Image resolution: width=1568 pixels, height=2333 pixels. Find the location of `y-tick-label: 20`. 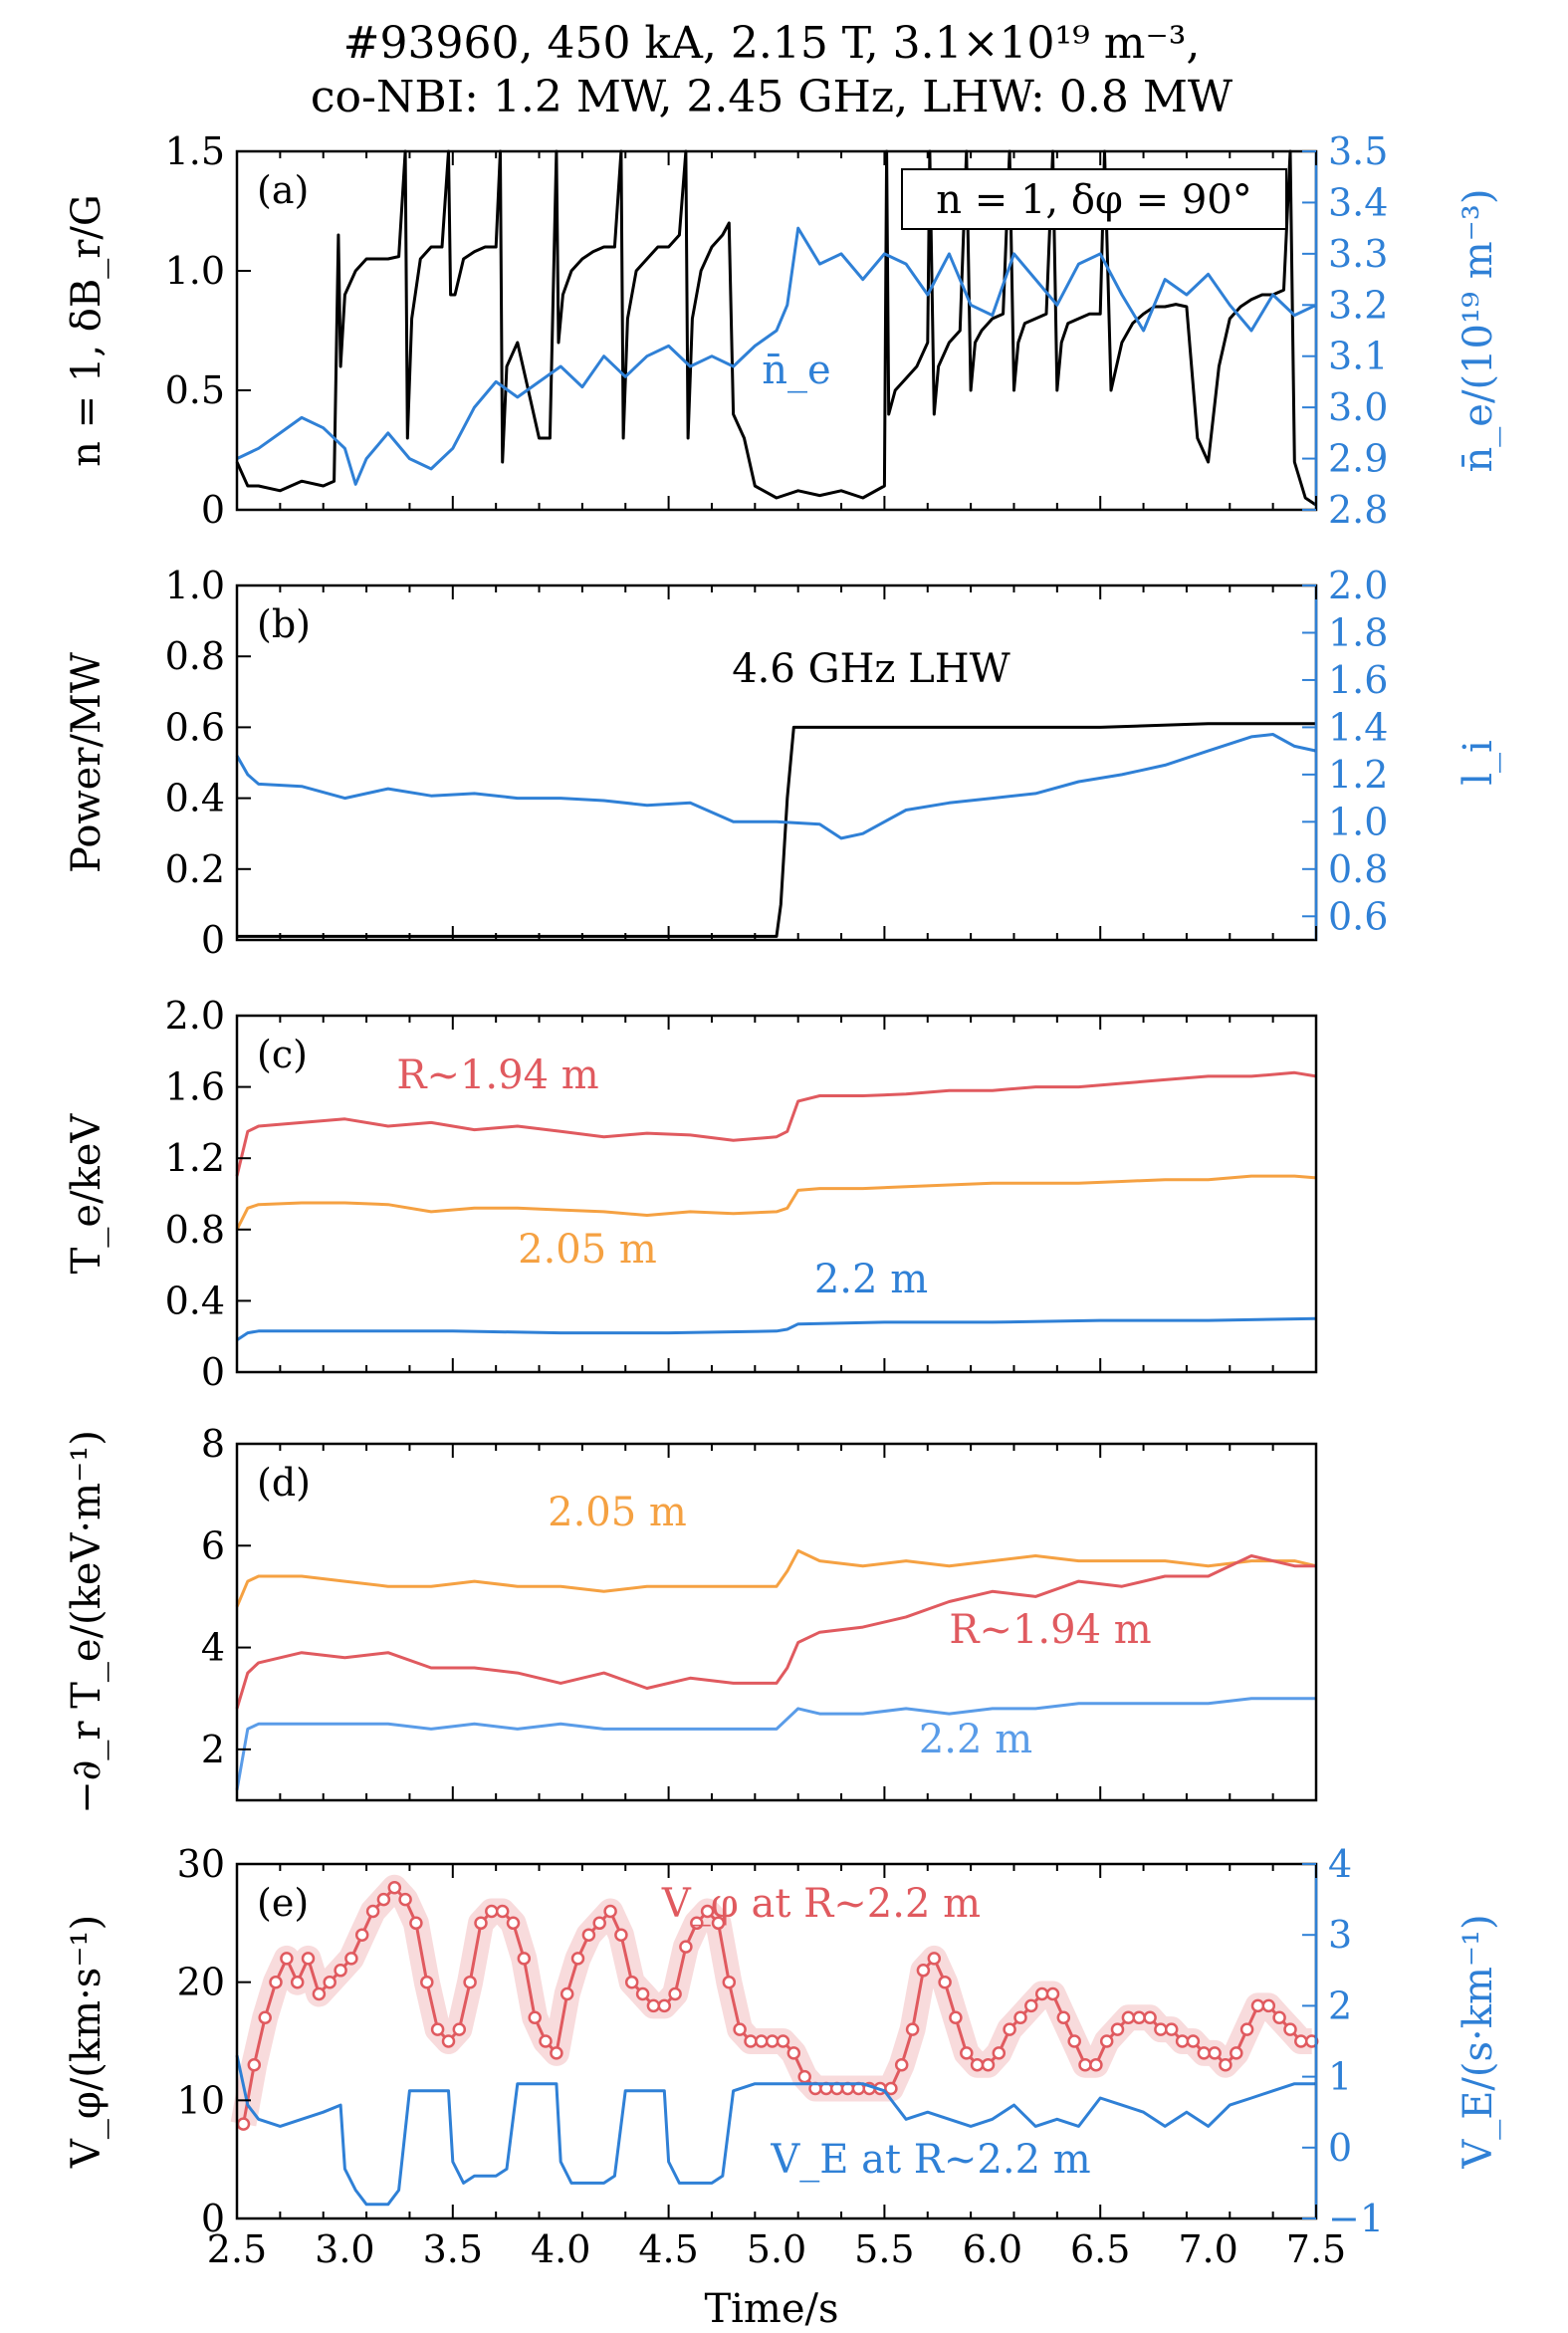

y-tick-label: 20 is located at coordinates (201, 1982).